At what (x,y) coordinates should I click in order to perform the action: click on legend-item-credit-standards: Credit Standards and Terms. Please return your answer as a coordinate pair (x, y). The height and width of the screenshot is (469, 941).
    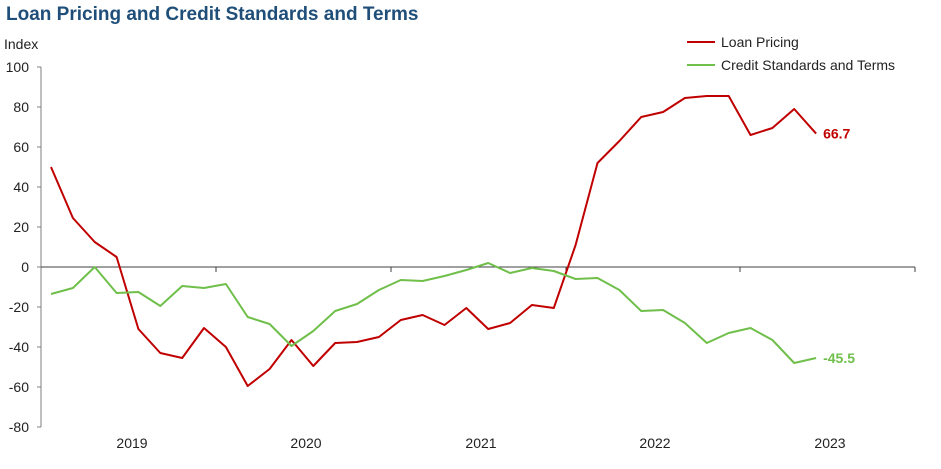
    Looking at the image, I should click on (791, 65).